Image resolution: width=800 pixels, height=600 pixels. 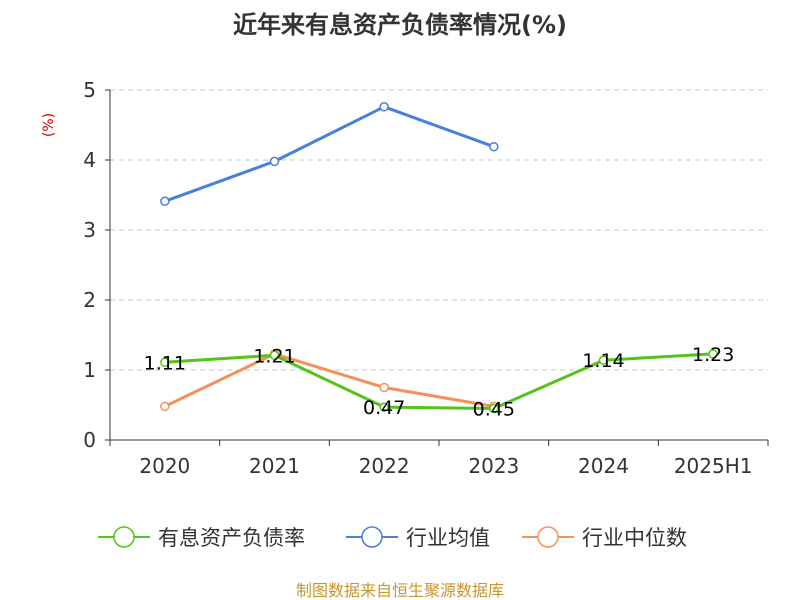 What do you see at coordinates (89, 440) in the screenshot?
I see `y-tick-label: 0` at bounding box center [89, 440].